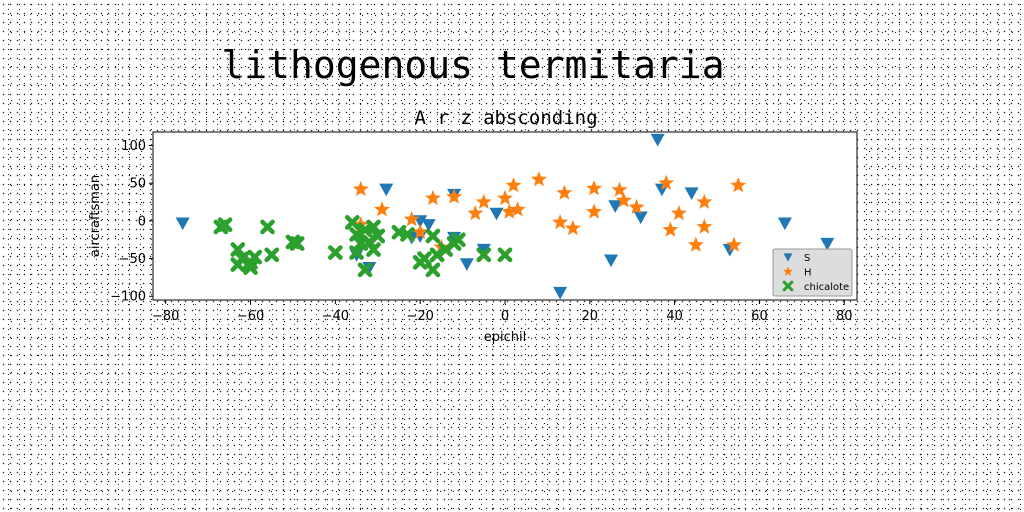 The width and height of the screenshot is (1024, 512). I want to click on x-tick-label: −80, so click(165, 316).